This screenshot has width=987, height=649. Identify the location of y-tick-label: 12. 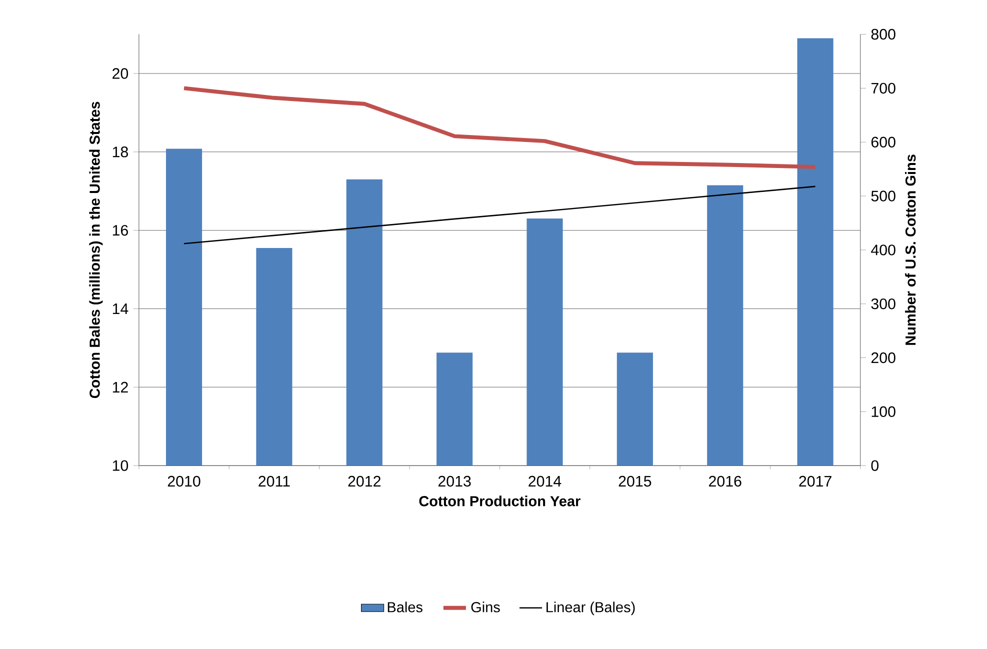
(120, 387).